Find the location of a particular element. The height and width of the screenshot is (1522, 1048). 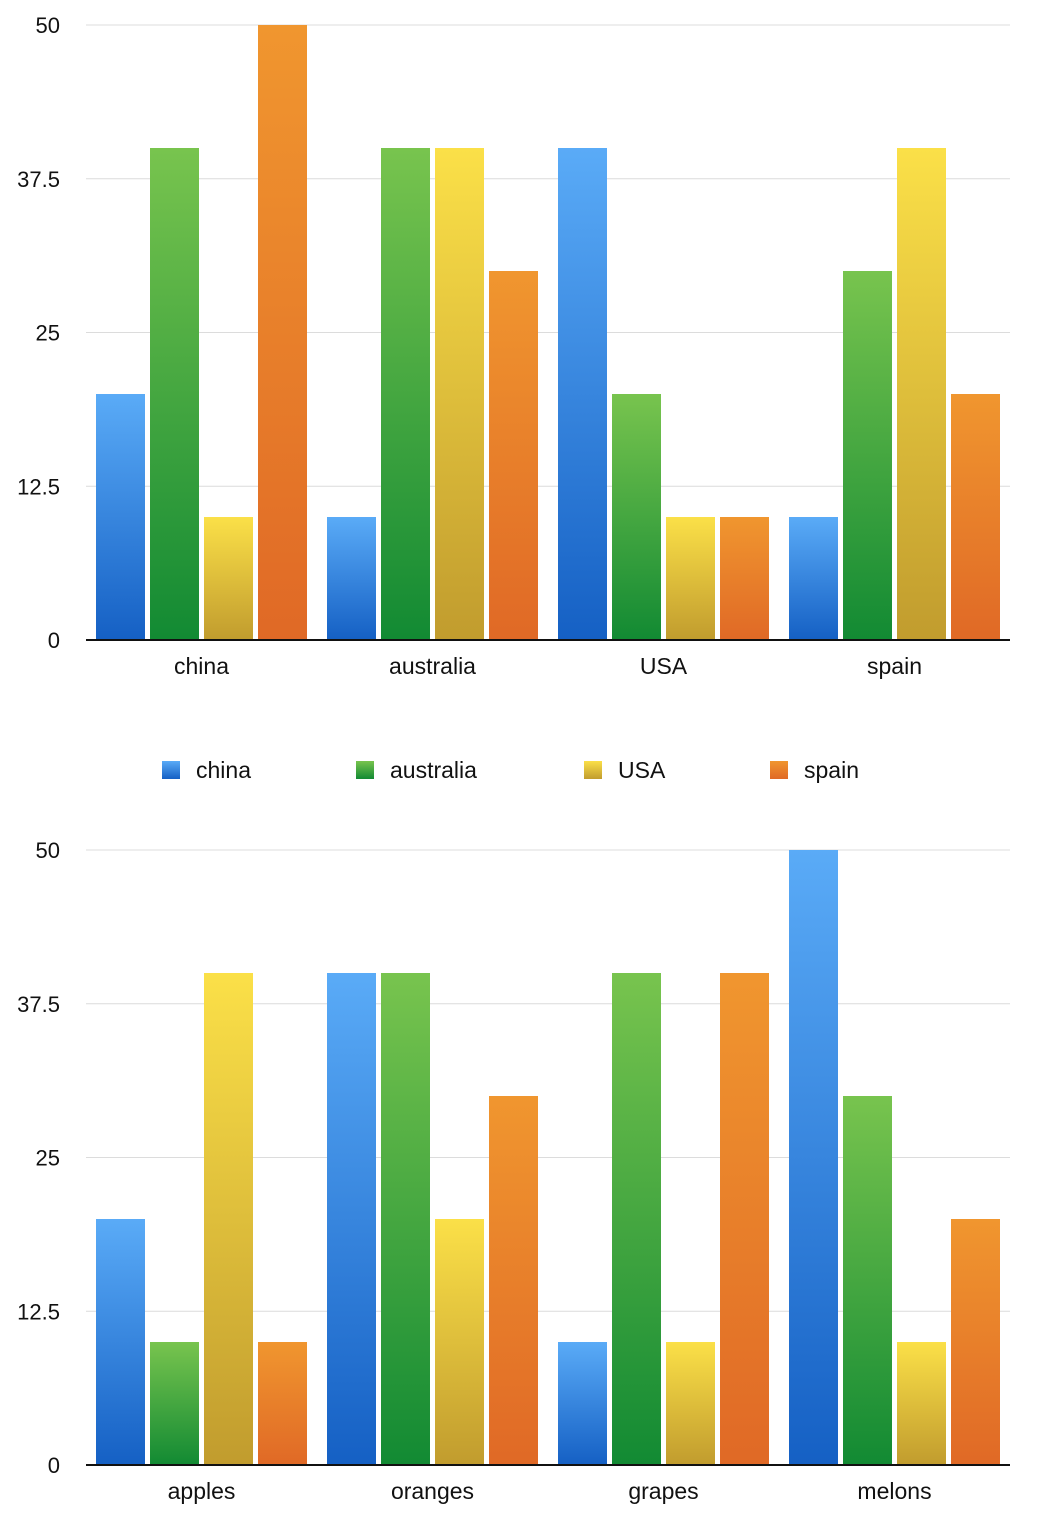

bottom-category-label-apples: apples is located at coordinates (202, 1491).